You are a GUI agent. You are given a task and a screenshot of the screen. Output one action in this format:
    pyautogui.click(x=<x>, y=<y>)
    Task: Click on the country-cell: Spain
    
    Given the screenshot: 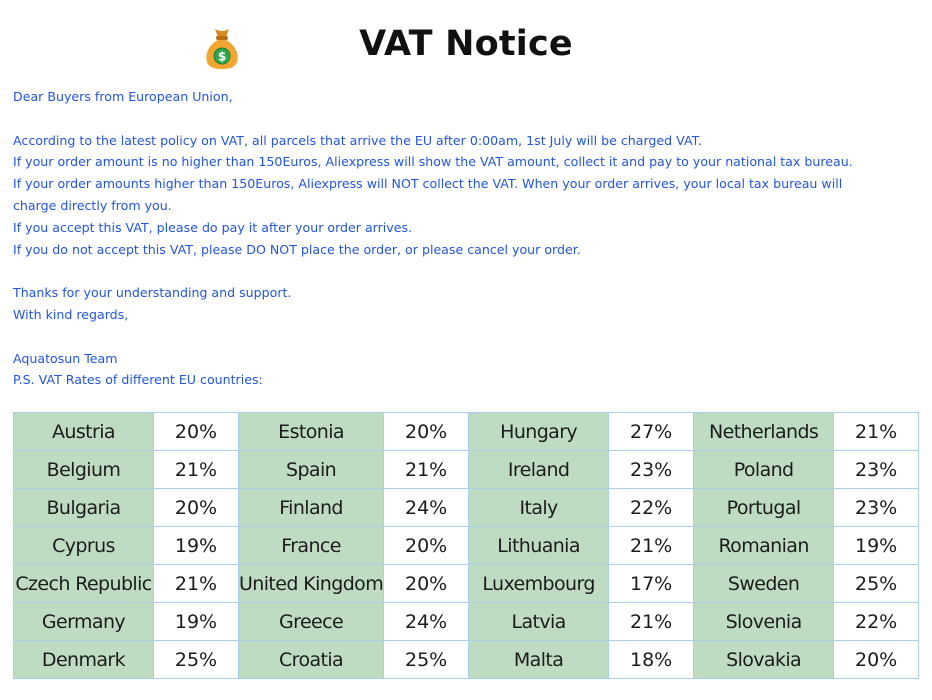 What is the action you would take?
    pyautogui.click(x=311, y=469)
    